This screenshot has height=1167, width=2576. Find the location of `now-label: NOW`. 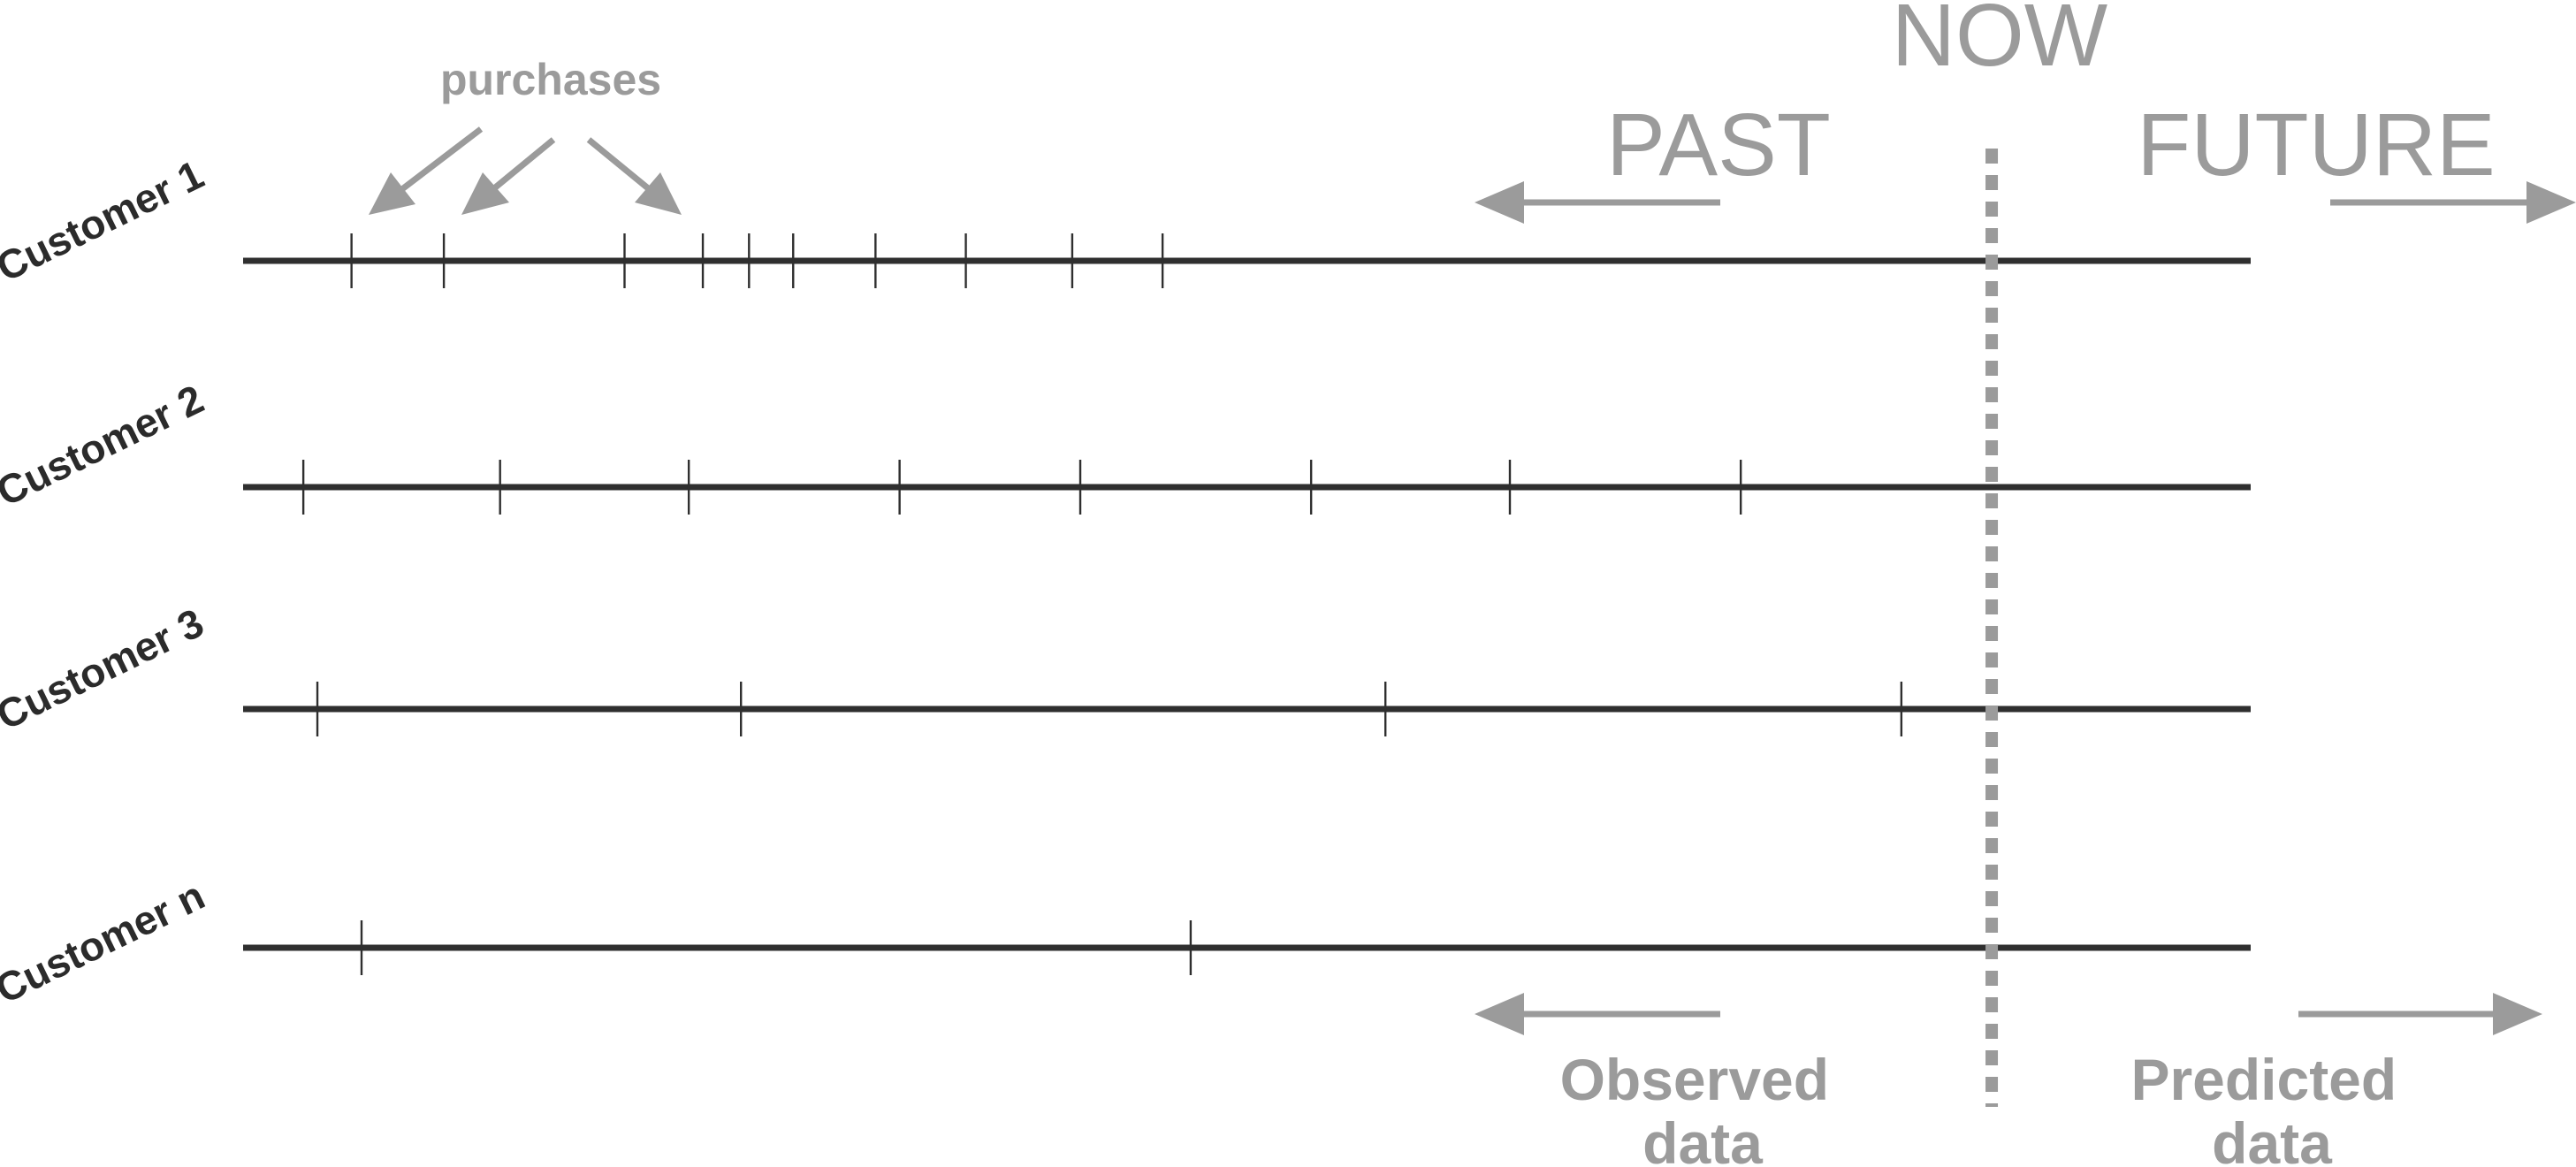

now-label: NOW is located at coordinates (2000, 42).